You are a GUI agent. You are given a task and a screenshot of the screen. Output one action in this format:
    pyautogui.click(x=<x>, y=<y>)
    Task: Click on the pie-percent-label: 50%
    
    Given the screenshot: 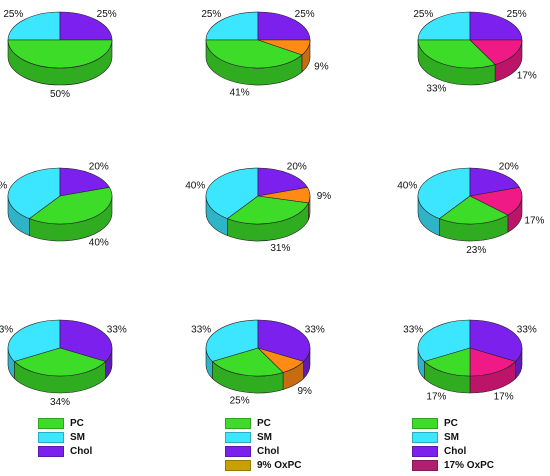 What is the action you would take?
    pyautogui.click(x=60, y=94)
    